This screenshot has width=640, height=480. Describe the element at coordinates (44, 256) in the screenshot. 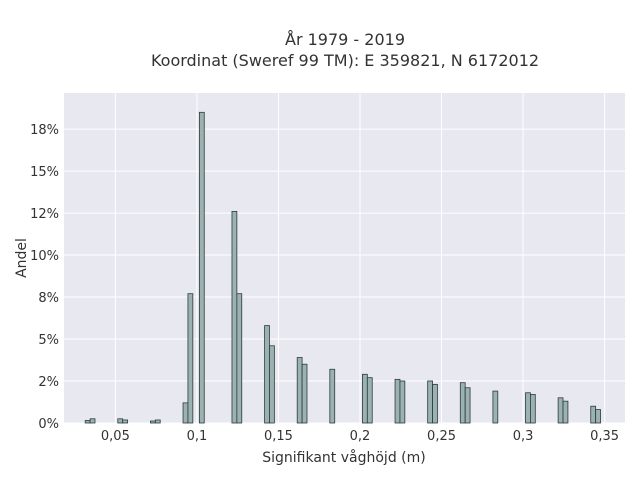

I see `y-tick-label: 10%` at that location.